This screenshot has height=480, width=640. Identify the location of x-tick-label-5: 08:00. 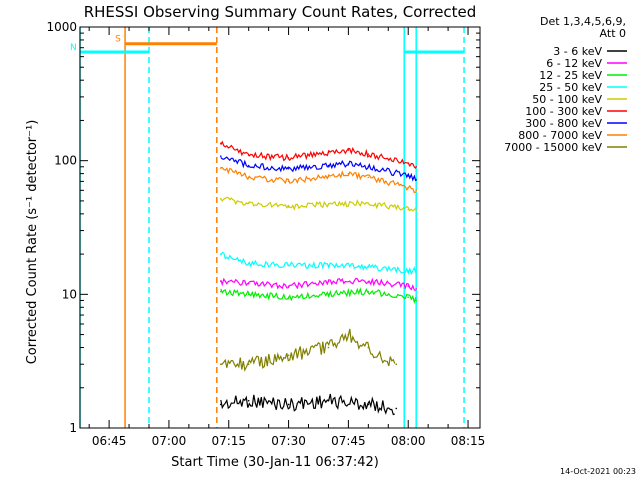
(408, 441).